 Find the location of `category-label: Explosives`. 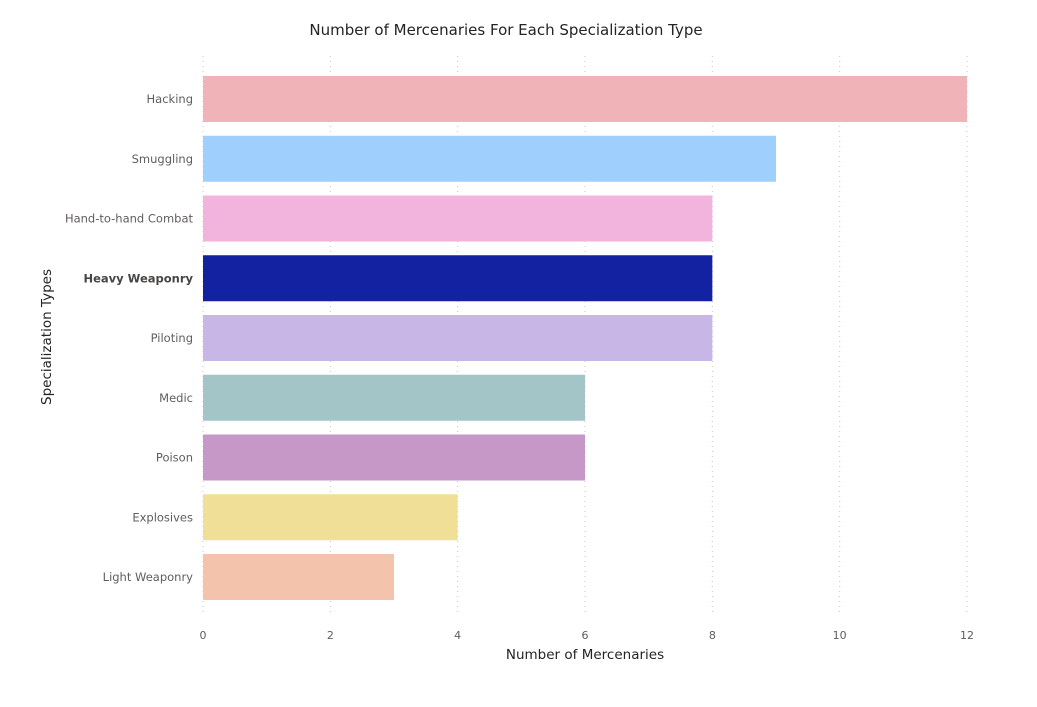

category-label: Explosives is located at coordinates (162, 517).